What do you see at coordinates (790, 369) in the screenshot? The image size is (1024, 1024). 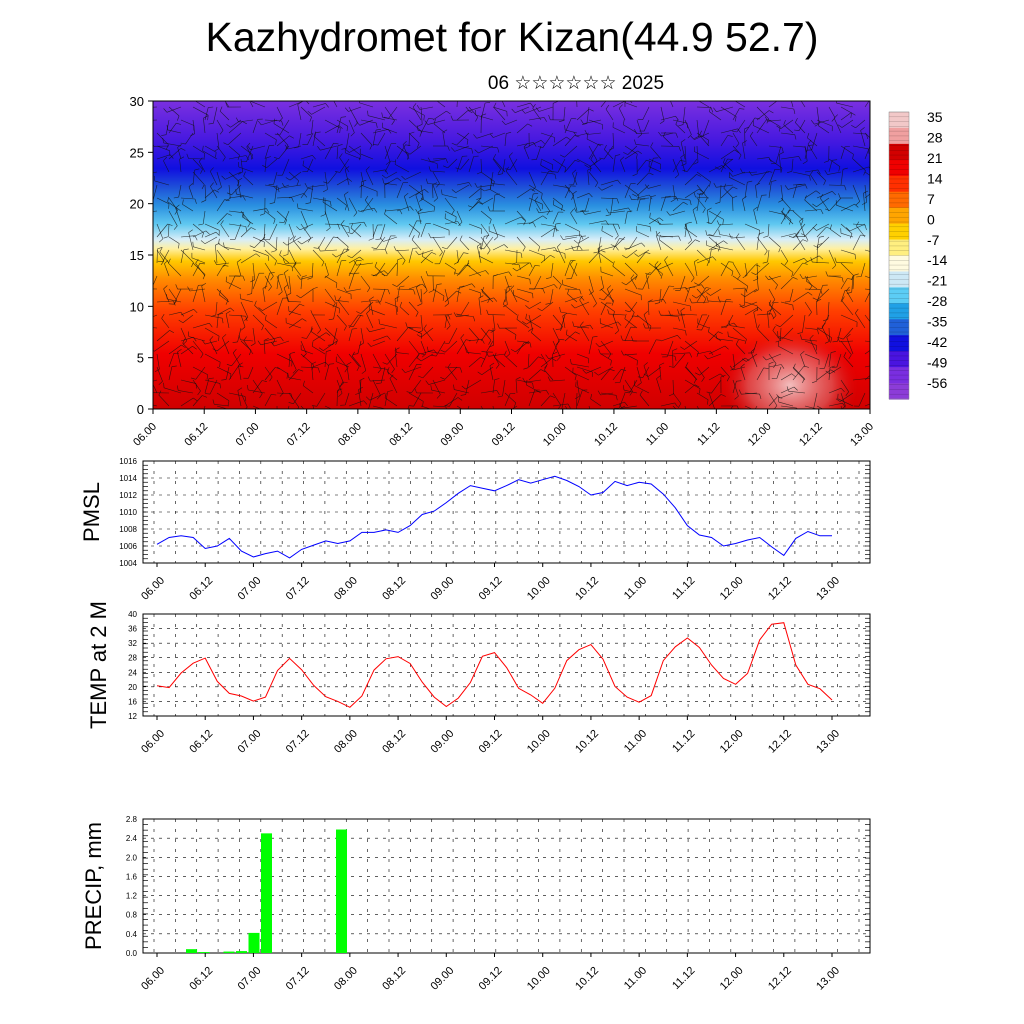 I see `warm-core` at bounding box center [790, 369].